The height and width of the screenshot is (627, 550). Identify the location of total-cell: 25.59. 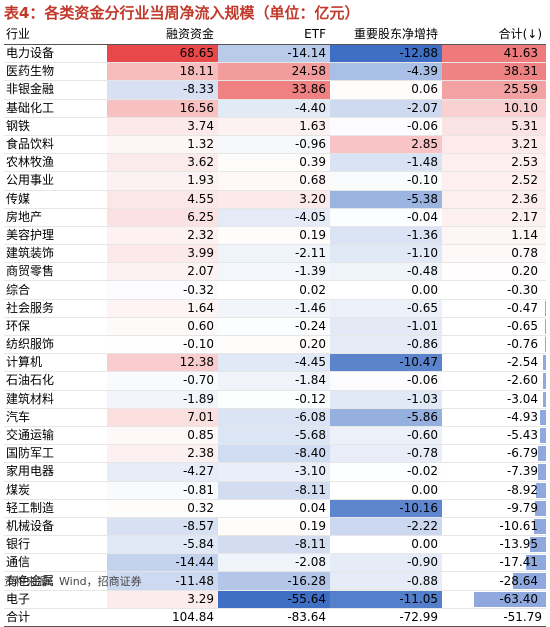
(494, 90).